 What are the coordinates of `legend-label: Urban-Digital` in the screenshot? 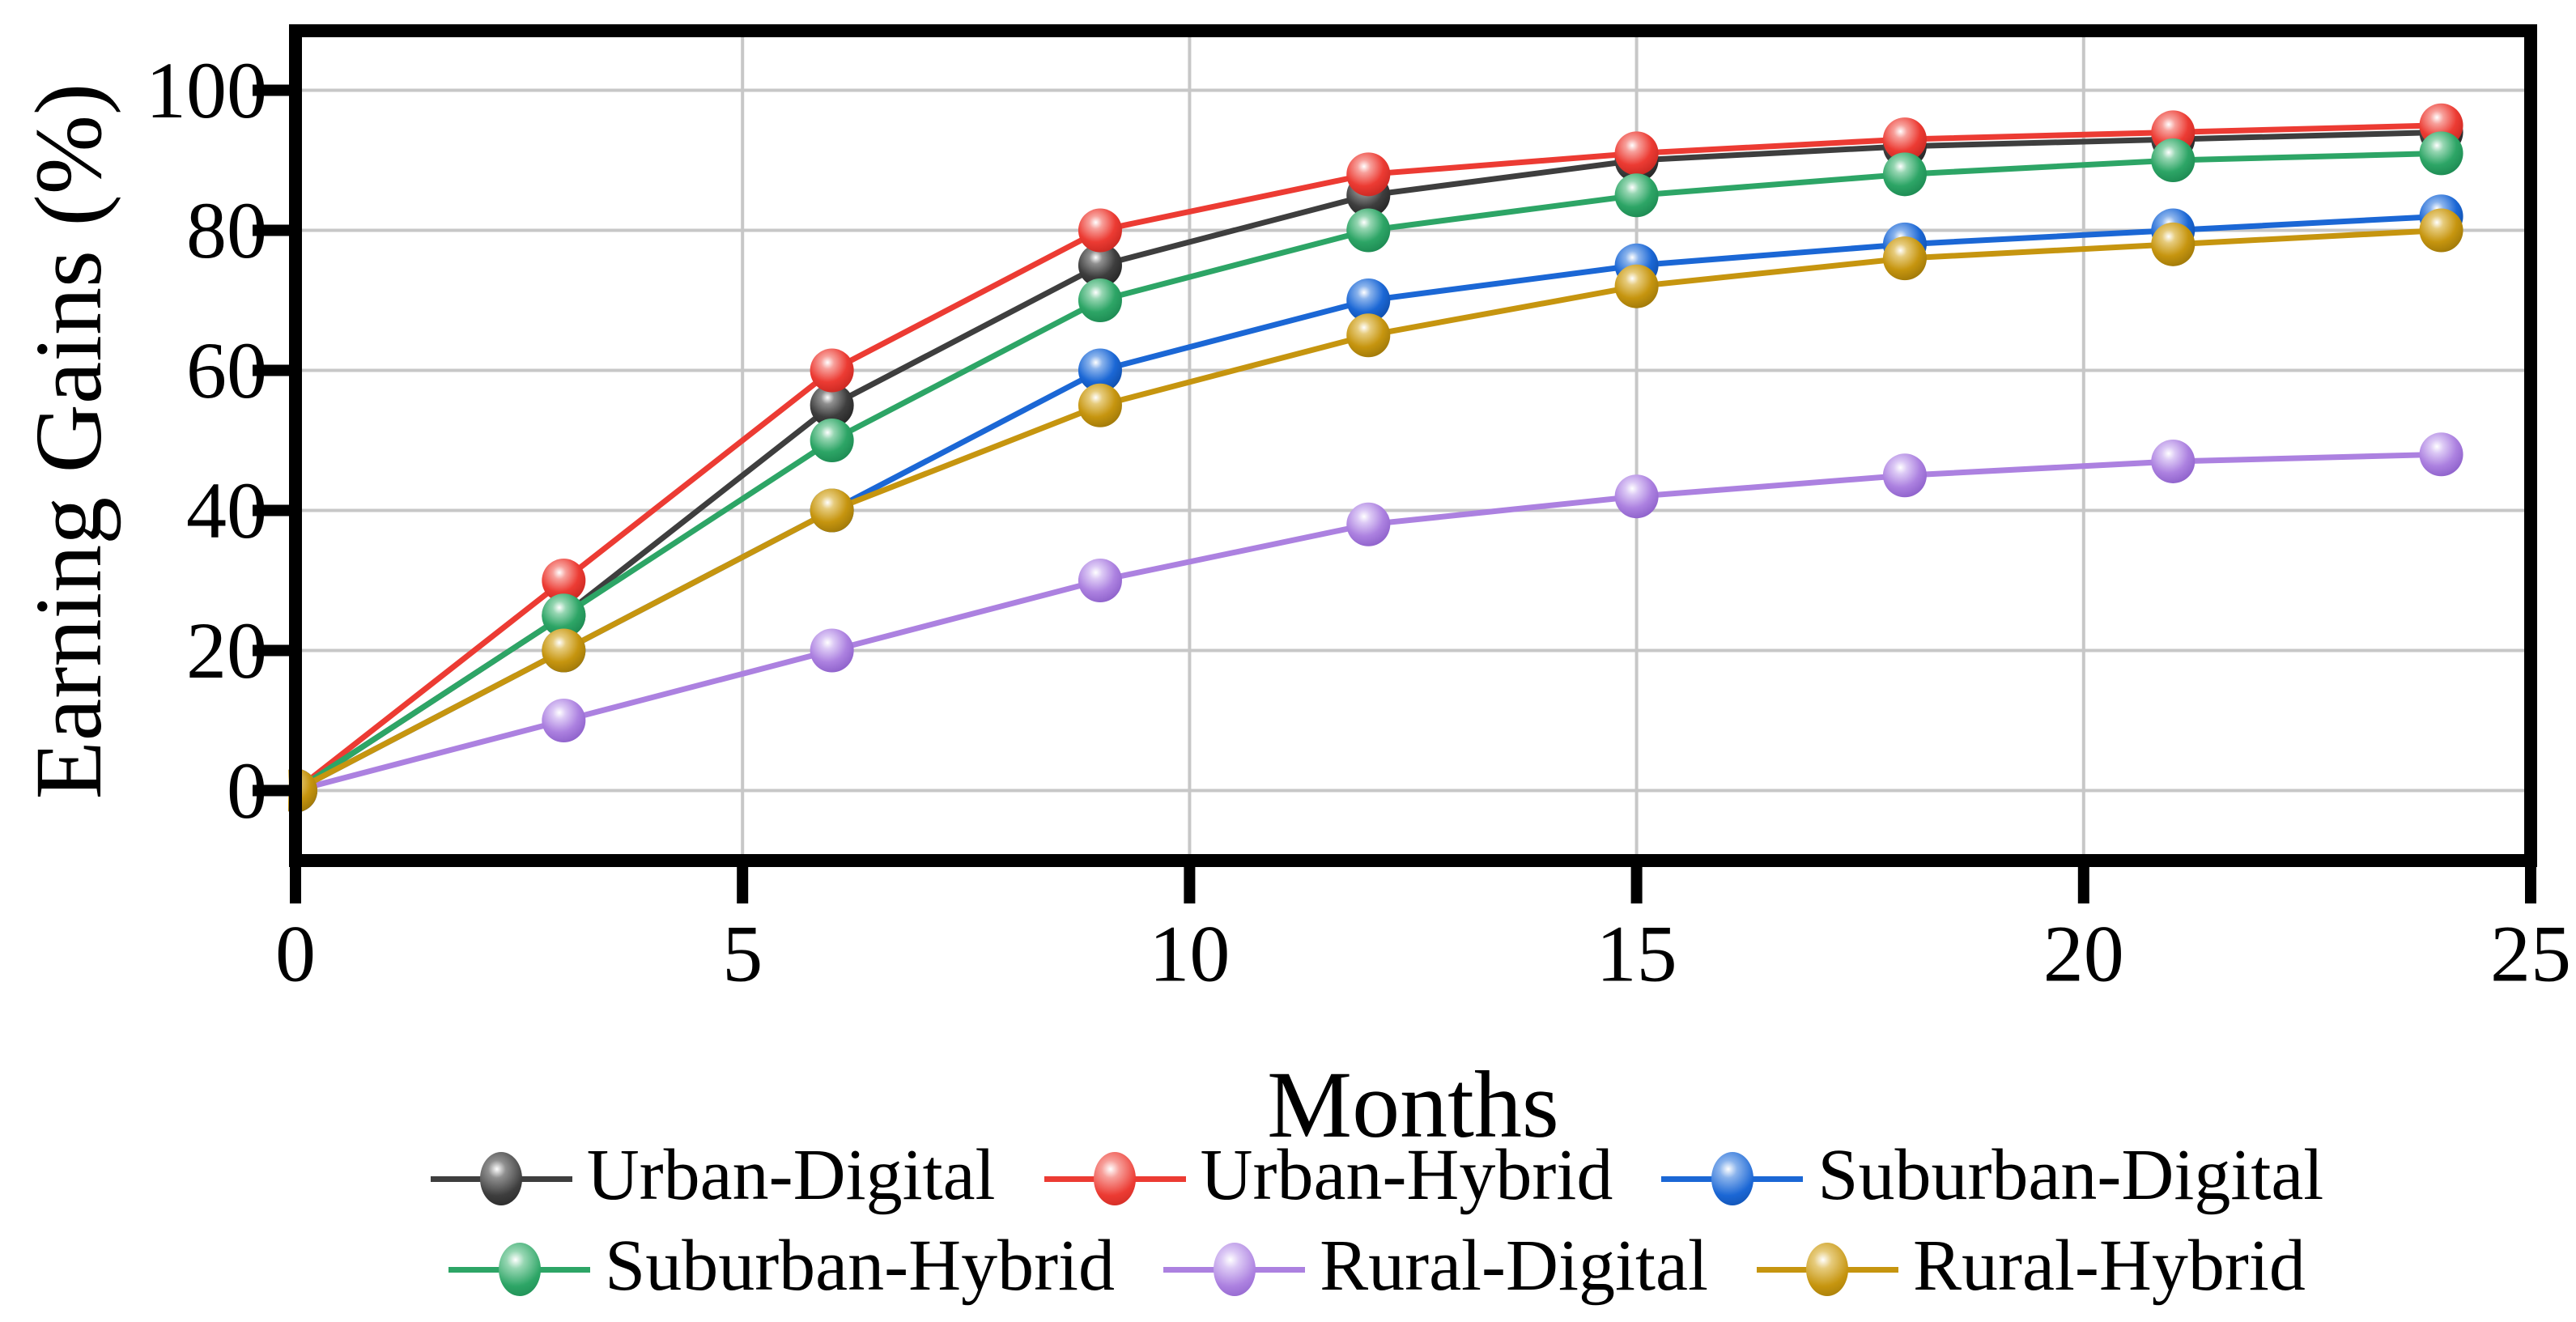 It's located at (791, 1175).